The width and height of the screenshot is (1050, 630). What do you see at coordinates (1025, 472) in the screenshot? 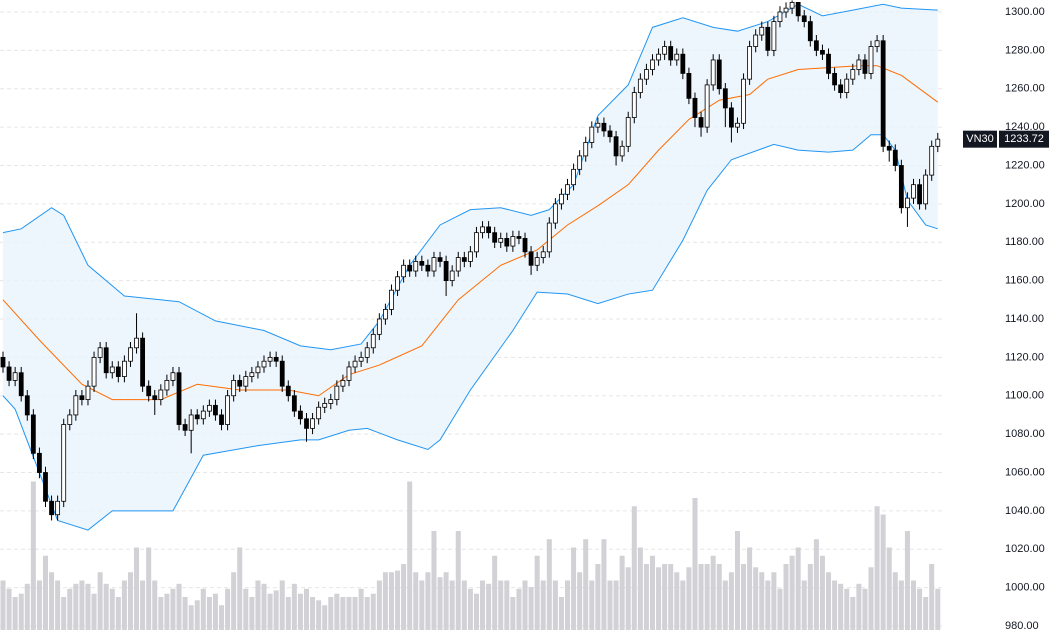
I see `y-tick-label: 1060.00` at bounding box center [1025, 472].